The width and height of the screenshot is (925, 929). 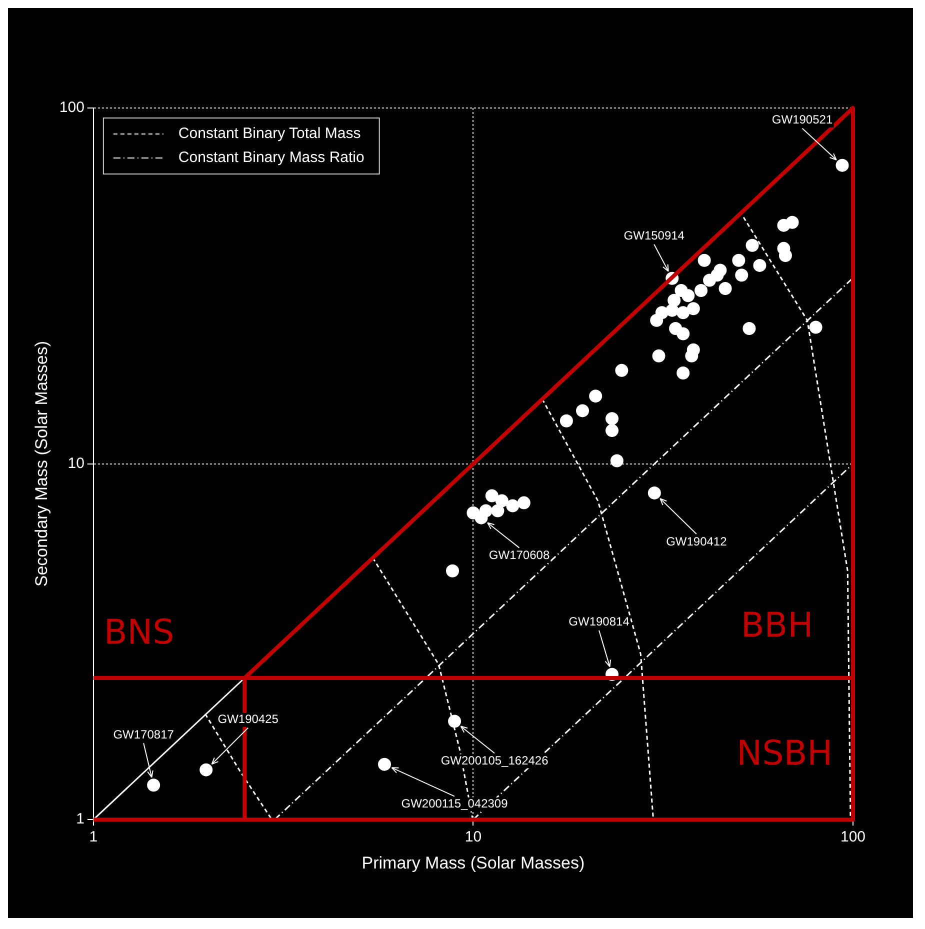 I want to click on y-tick-label: 1, so click(x=80, y=819).